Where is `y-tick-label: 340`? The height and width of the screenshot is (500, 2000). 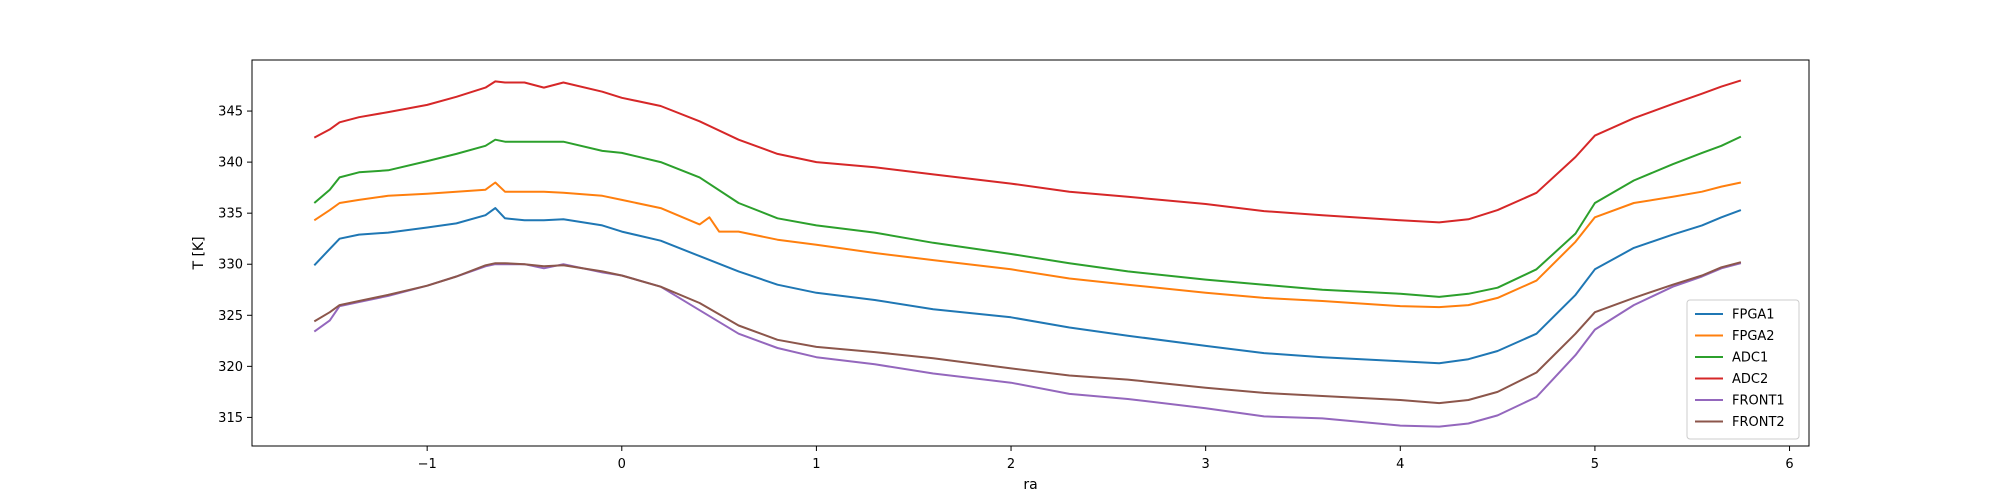 y-tick-label: 340 is located at coordinates (230, 163).